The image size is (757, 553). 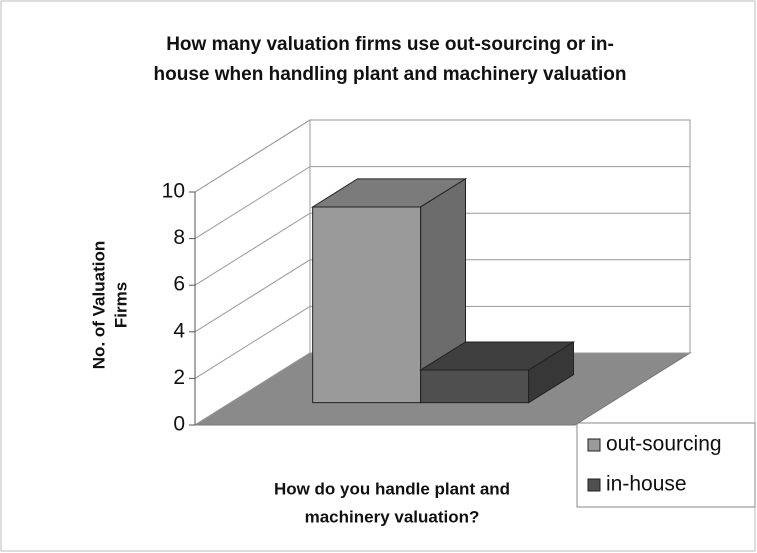 What do you see at coordinates (666, 465) in the screenshot?
I see `legend-box` at bounding box center [666, 465].